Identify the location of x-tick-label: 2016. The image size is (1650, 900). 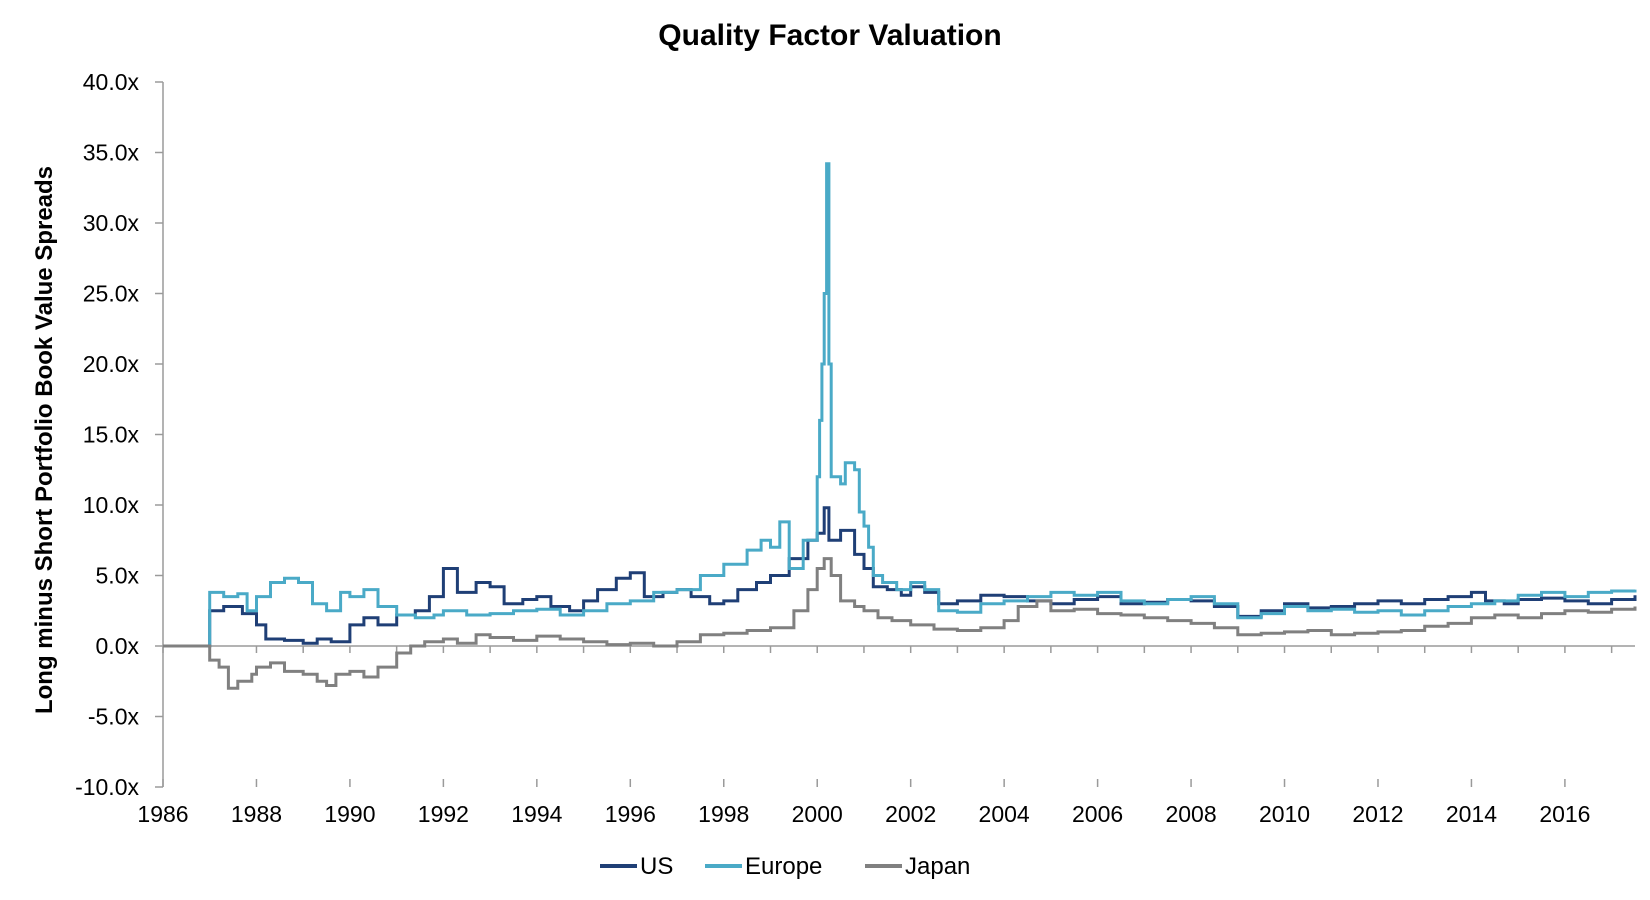
(1564, 814).